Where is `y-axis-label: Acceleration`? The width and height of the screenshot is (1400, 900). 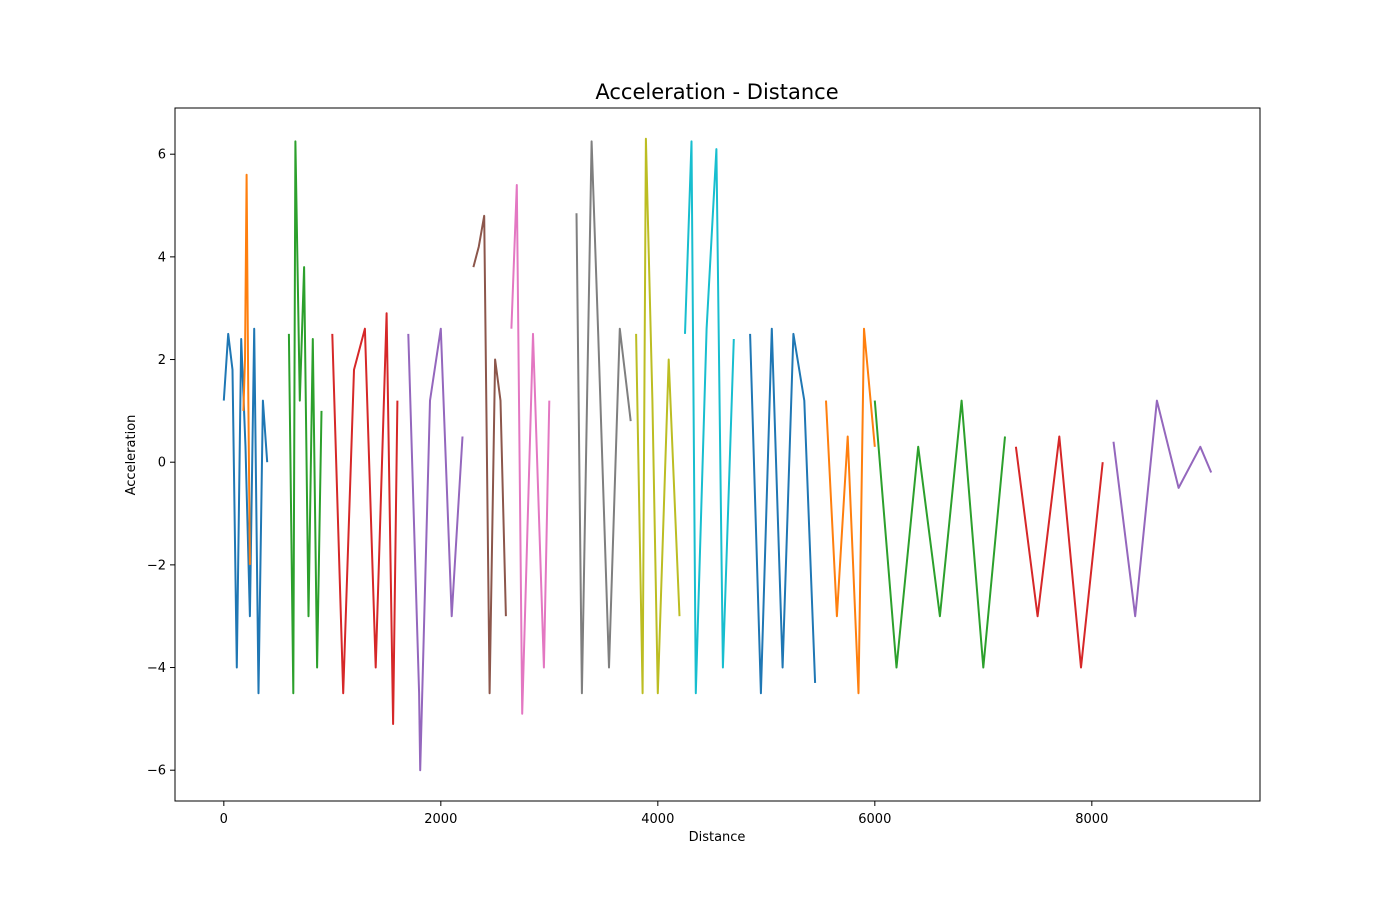
y-axis-label: Acceleration is located at coordinates (131, 455).